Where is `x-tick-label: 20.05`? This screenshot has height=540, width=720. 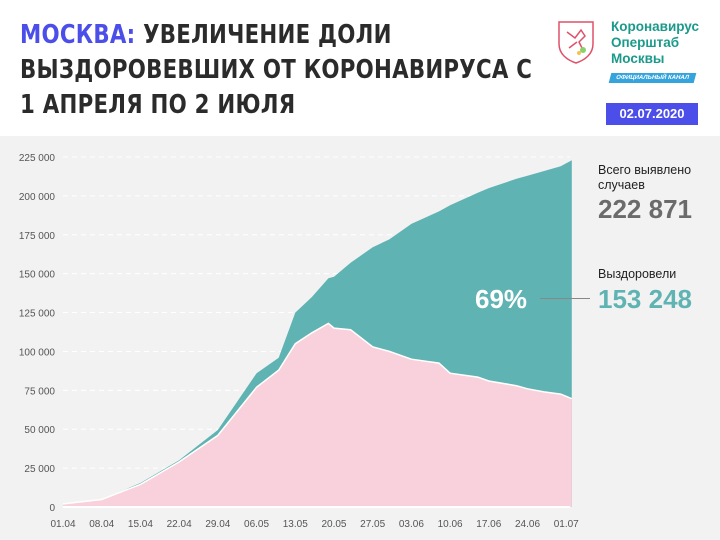 x-tick-label: 20.05 is located at coordinates (333, 524).